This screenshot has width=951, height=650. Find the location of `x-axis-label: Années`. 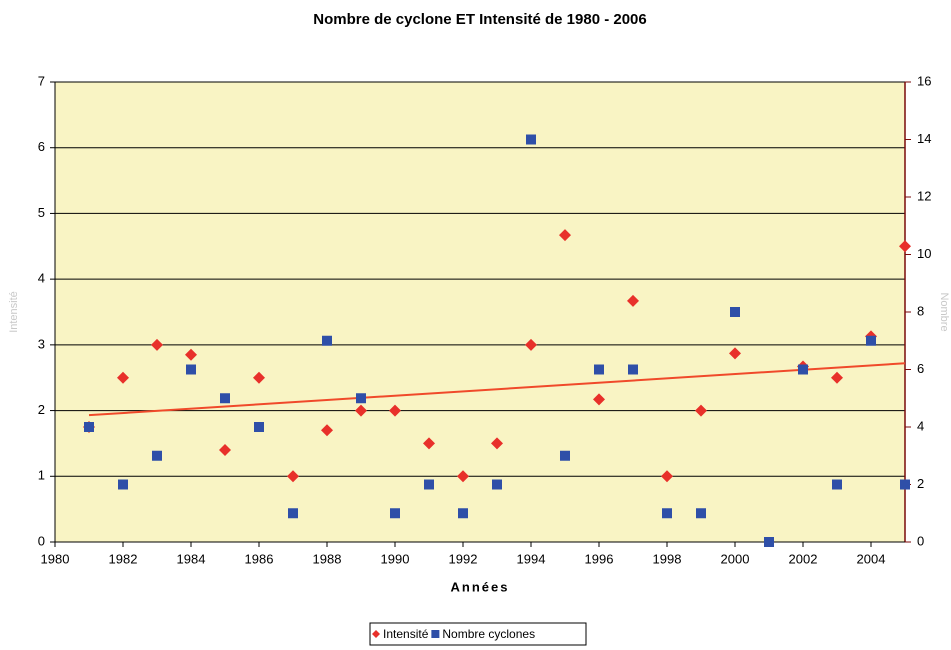

x-axis-label: Années is located at coordinates (480, 586).